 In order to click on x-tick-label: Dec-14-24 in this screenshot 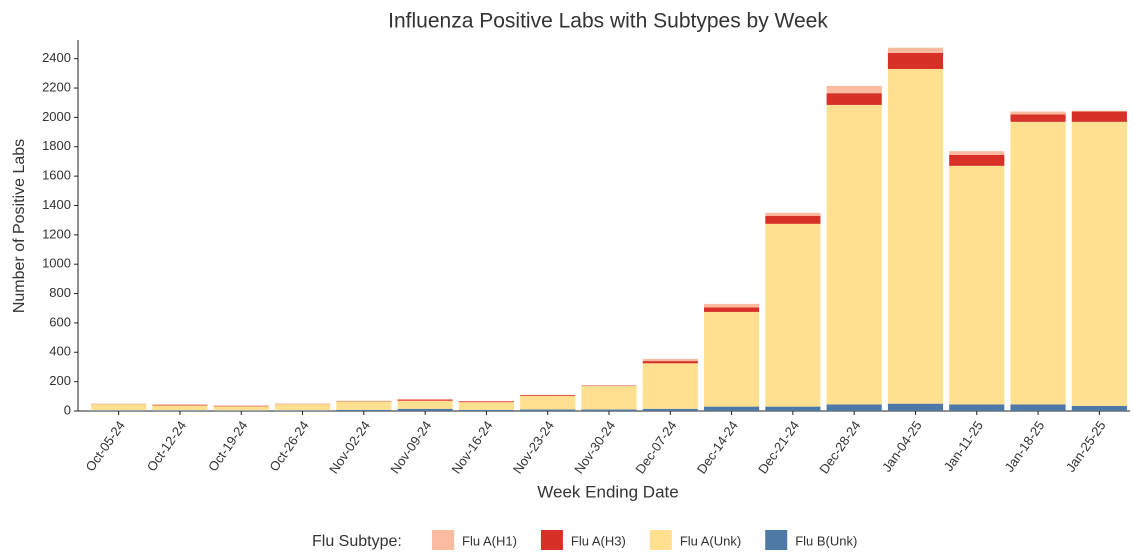, I will do `click(717, 447)`.